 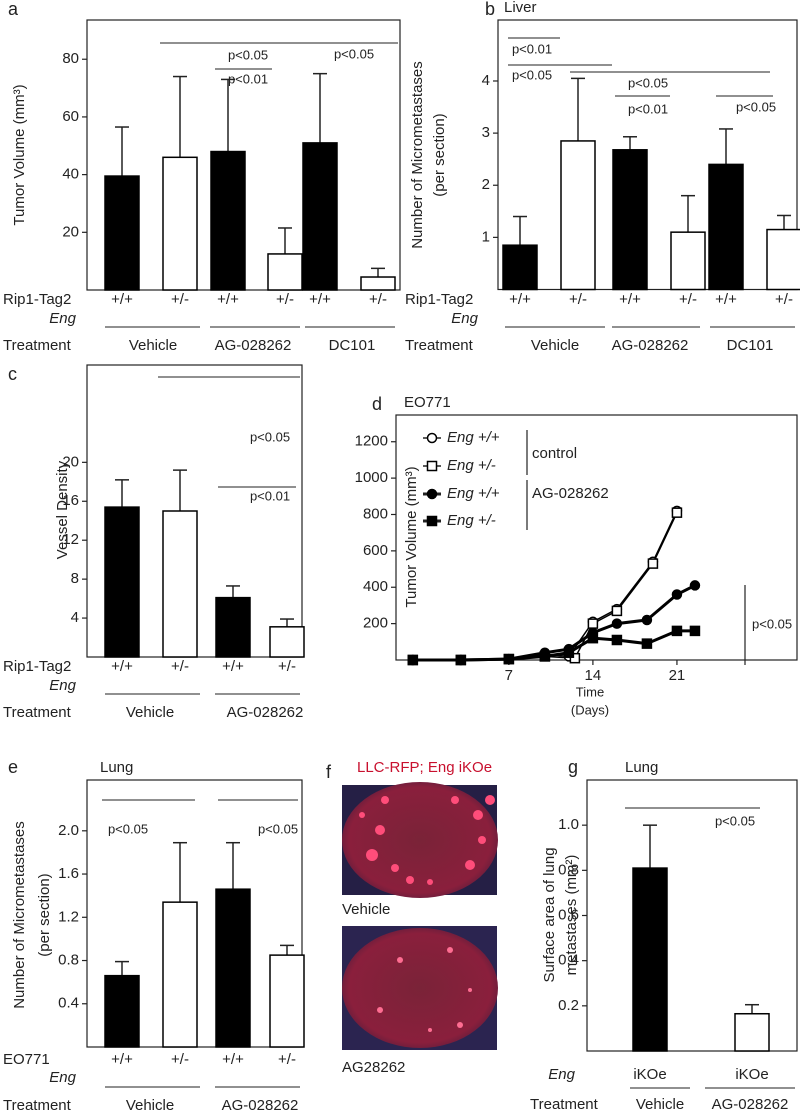 What do you see at coordinates (590, 709) in the screenshot?
I see `x-axis-label: (Days)` at bounding box center [590, 709].